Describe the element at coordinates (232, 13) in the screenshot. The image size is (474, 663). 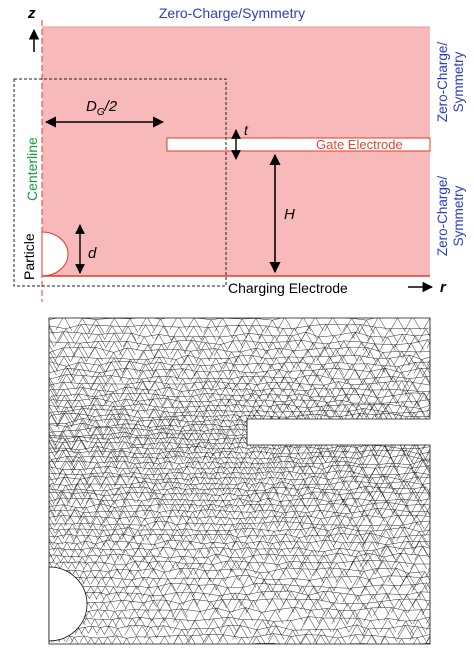
I see `top-boundary-label: Zero-Charge/Symmetry` at that location.